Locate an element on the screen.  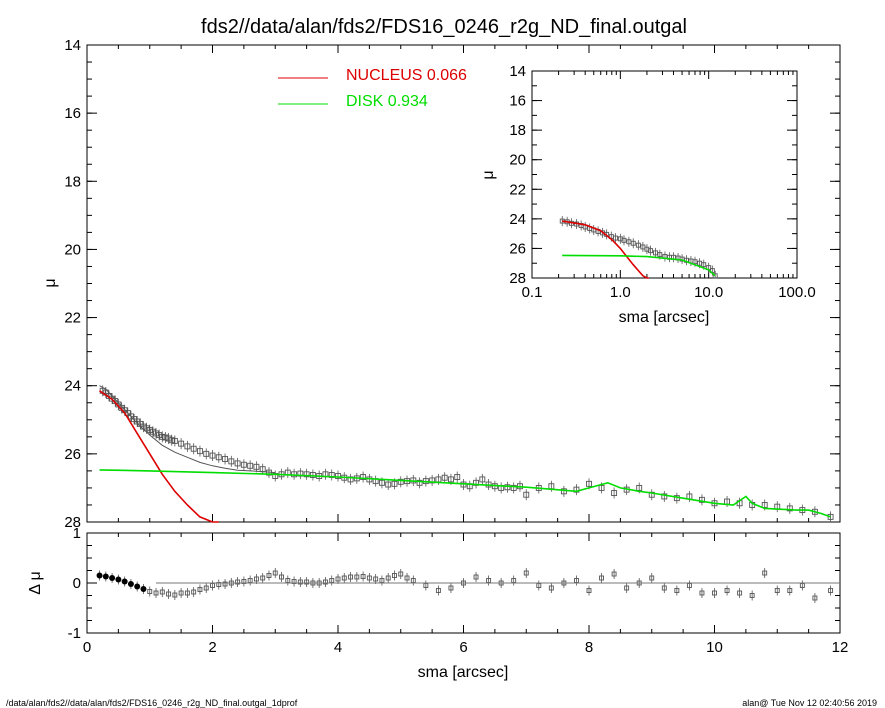
resid-x-tick-label: 10 is located at coordinates (714, 647).